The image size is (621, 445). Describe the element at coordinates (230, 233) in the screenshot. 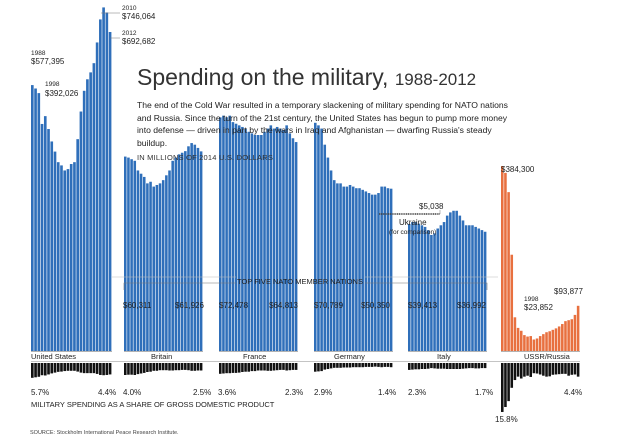

I see `bar-fr-1991` at that location.